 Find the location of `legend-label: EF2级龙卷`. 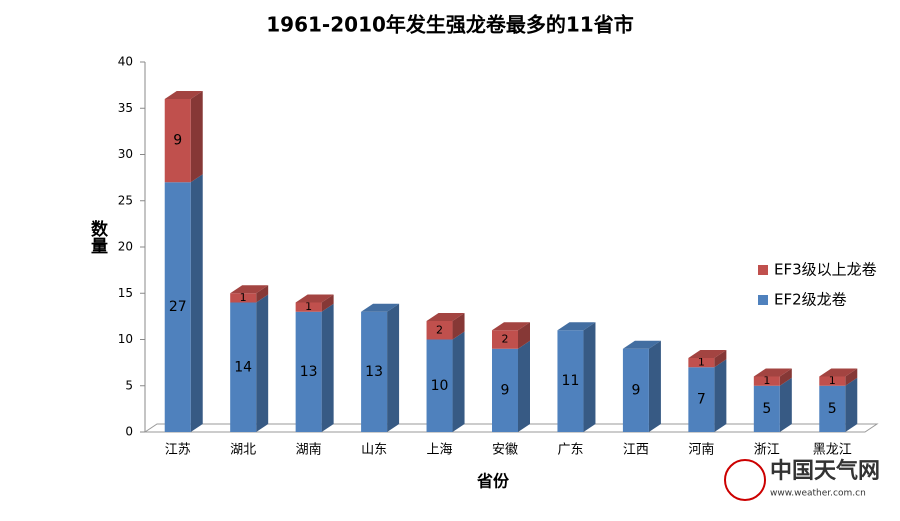

legend-label: EF2级龙卷 is located at coordinates (810, 300).